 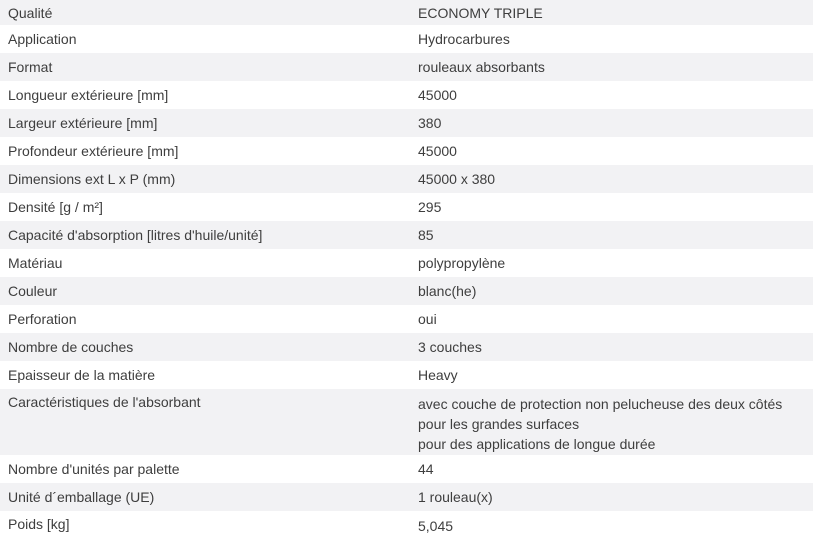 I want to click on spec-row-outer-width: Largeur extérieure [mm] 380, so click(x=406, y=123).